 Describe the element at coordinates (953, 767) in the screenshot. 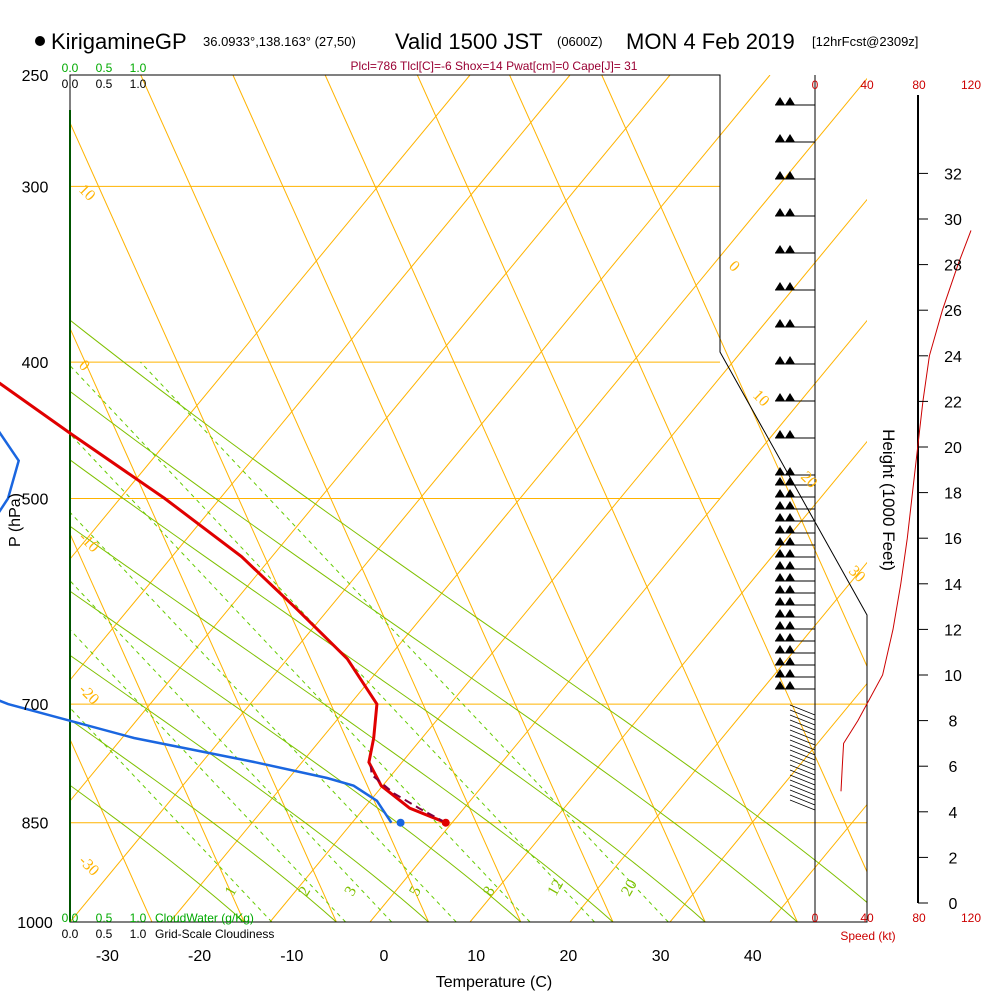

I see `height-tick-label: 6` at that location.